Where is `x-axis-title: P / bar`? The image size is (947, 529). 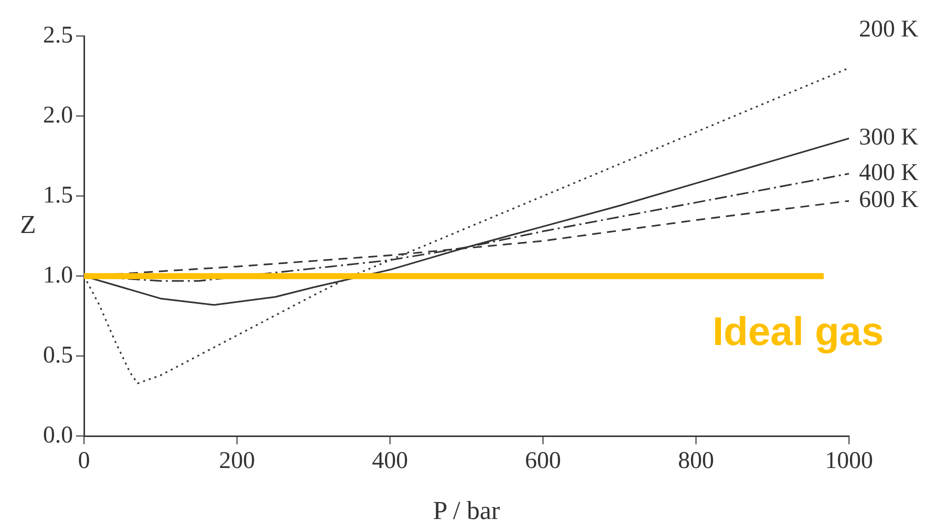
x-axis-title: P / bar is located at coordinates (466, 510).